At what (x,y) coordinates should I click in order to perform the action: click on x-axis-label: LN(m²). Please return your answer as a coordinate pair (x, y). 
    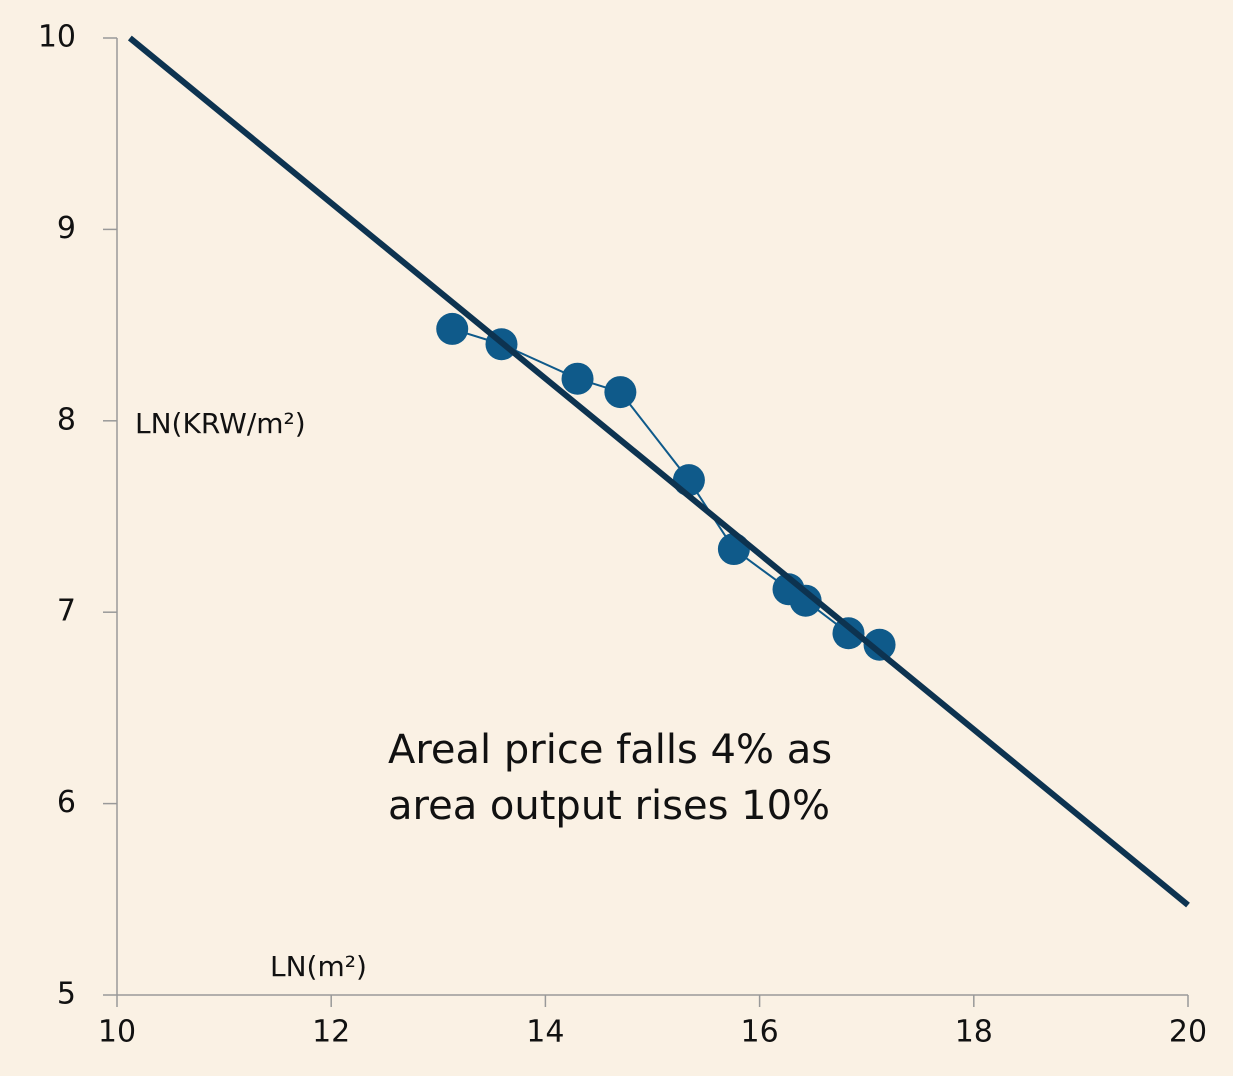
    Looking at the image, I should click on (318, 966).